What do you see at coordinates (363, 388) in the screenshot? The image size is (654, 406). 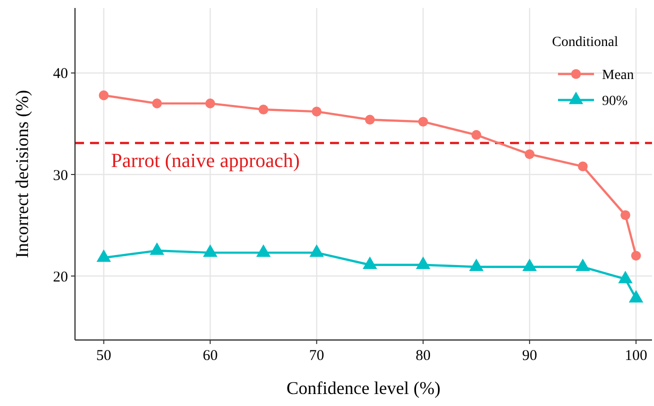 I see `x-axis-title: Confidence level (%)` at bounding box center [363, 388].